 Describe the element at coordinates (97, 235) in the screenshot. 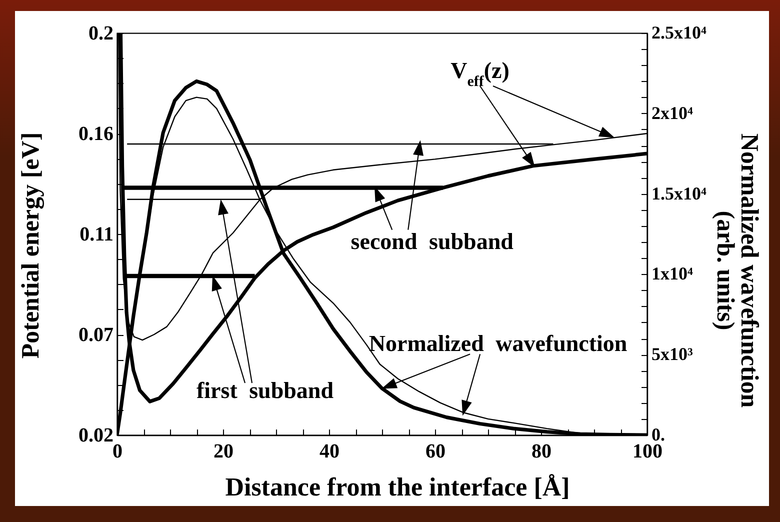

I see `y-tick-label: 0.11` at that location.